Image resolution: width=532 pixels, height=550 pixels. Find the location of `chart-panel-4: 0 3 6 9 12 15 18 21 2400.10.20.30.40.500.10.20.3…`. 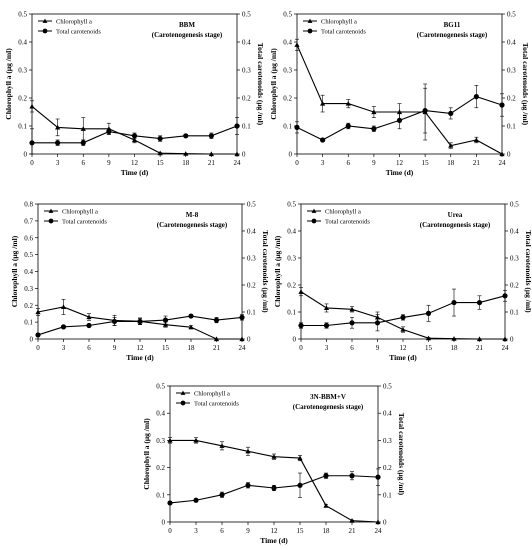

chart-panel-4: 0 3 6 9 12 15 18 21 2400.10.20.30.40.500.10.20.3… is located at coordinates (402, 282).